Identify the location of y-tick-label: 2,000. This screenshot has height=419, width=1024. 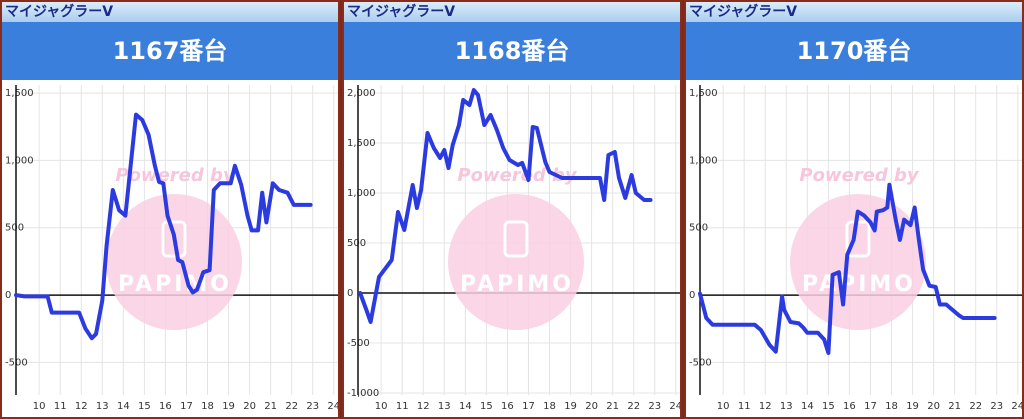
(361, 93).